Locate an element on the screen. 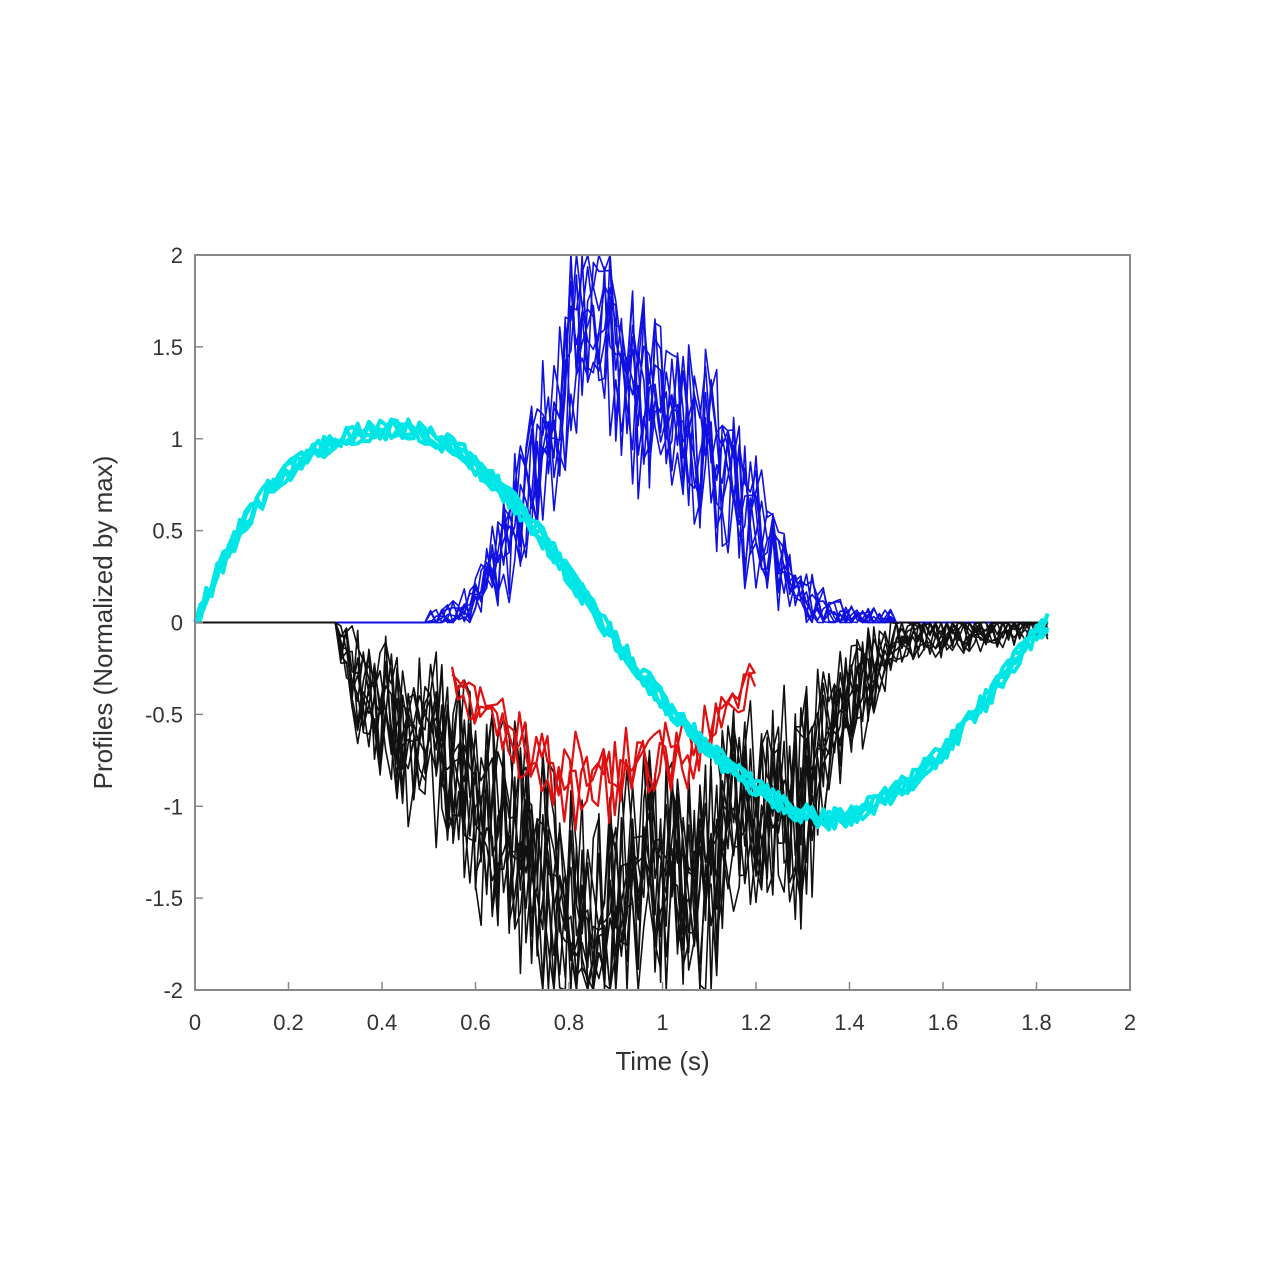  x-tick-label: 0.8 is located at coordinates (569, 1022).